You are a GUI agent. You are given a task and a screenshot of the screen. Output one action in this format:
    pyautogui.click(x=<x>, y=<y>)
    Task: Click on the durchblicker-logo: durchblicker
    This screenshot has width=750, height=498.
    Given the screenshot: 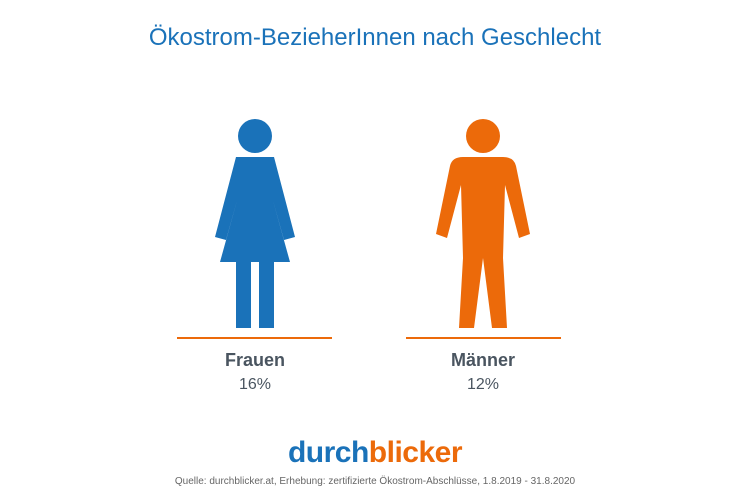 What is the action you would take?
    pyautogui.click(x=375, y=453)
    